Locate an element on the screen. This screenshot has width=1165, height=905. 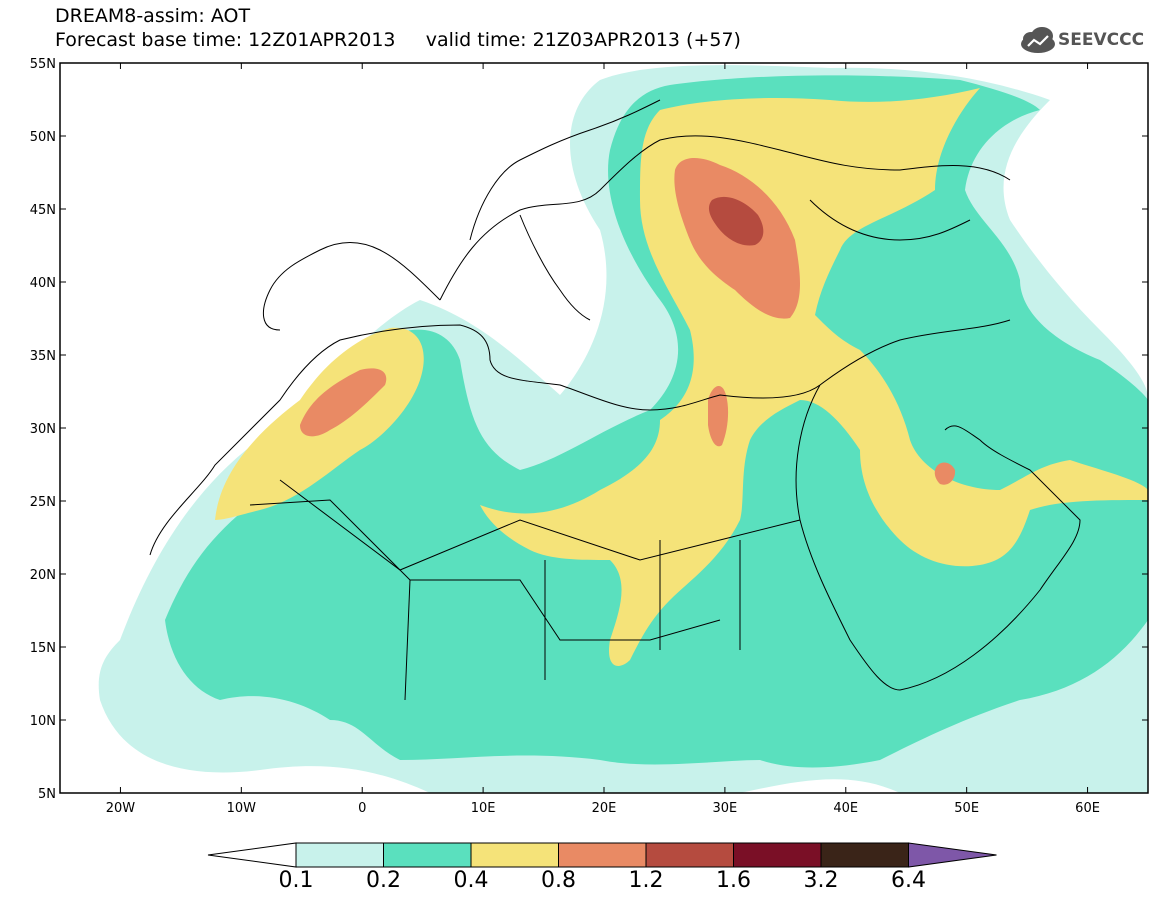
lat-label: 50N is located at coordinates (43, 137).